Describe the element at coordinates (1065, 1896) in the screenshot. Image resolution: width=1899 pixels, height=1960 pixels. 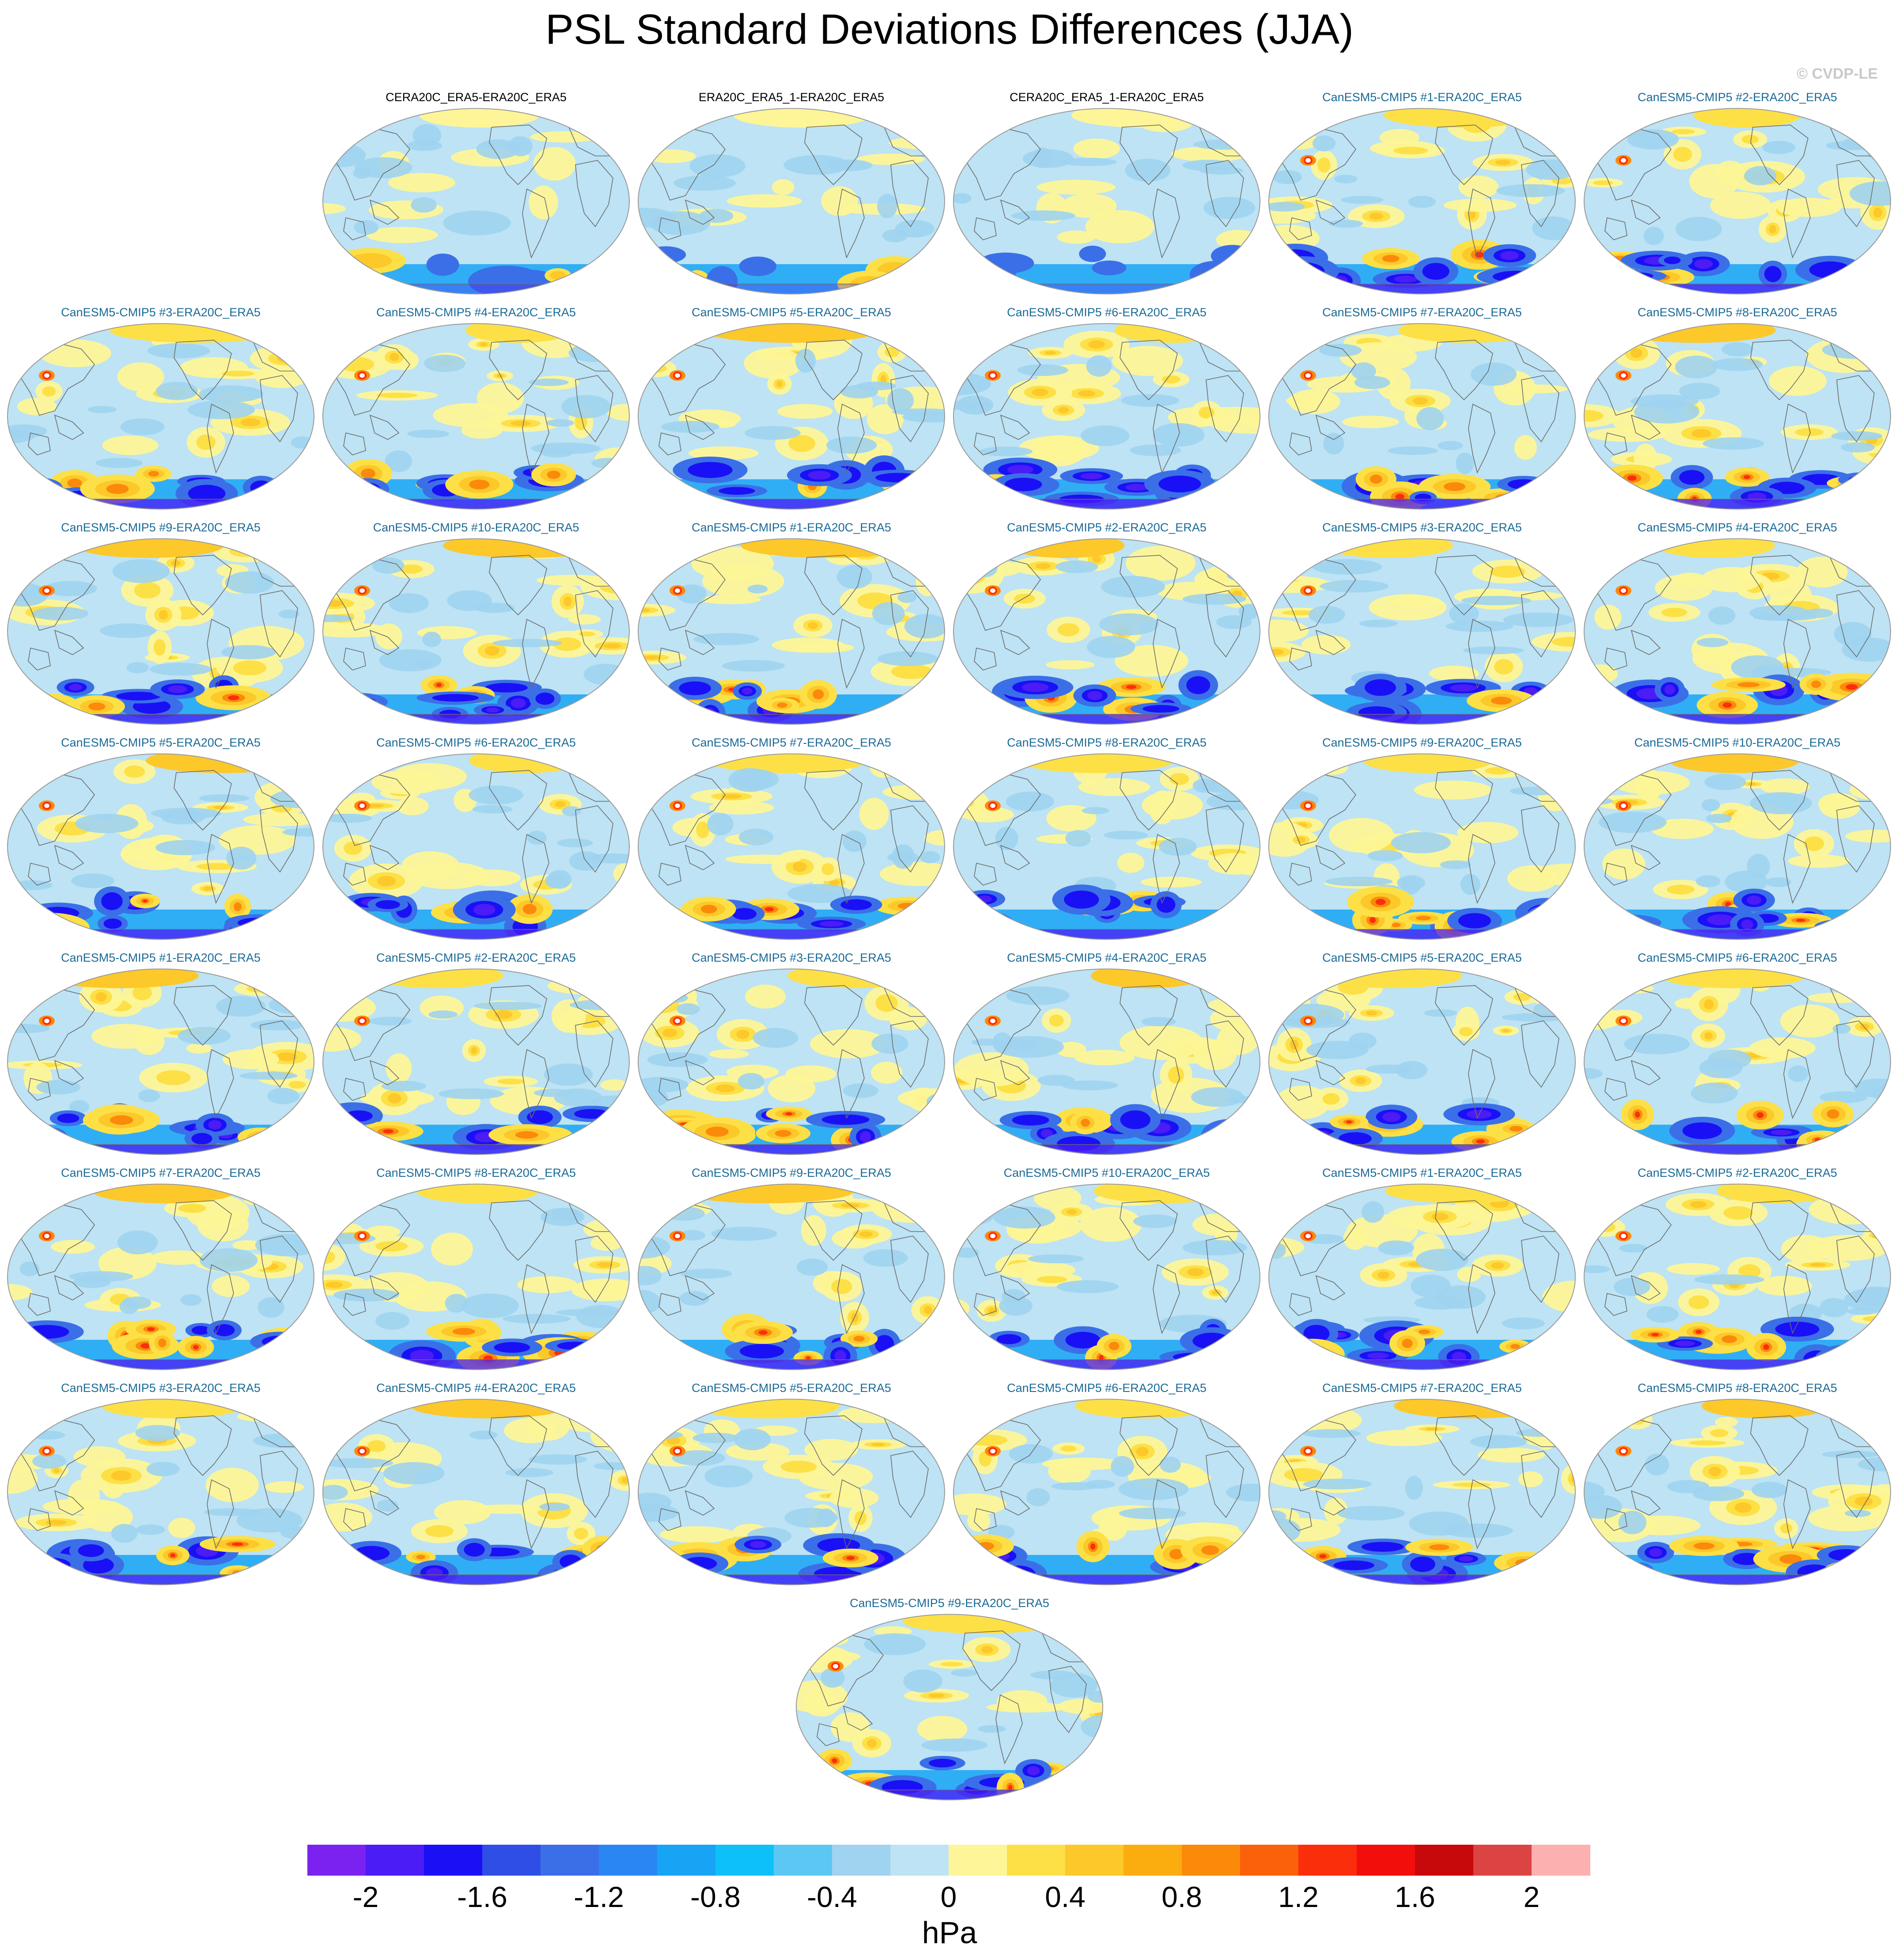
I see `colorbar-tick-label: 0.4` at that location.